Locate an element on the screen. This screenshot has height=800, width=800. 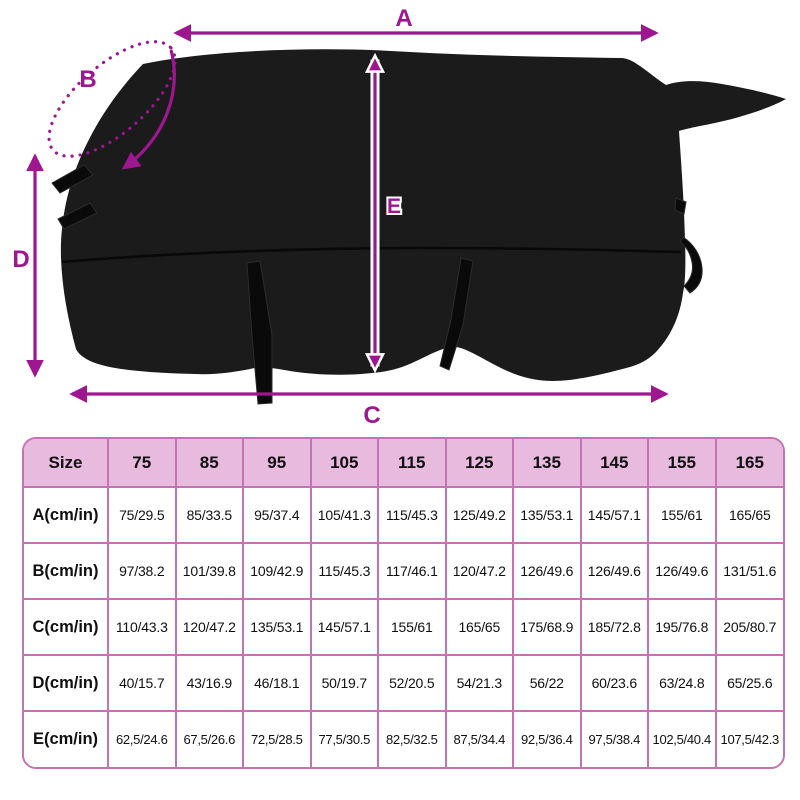
value-cell: 107,5/42.3 is located at coordinates (748, 738).